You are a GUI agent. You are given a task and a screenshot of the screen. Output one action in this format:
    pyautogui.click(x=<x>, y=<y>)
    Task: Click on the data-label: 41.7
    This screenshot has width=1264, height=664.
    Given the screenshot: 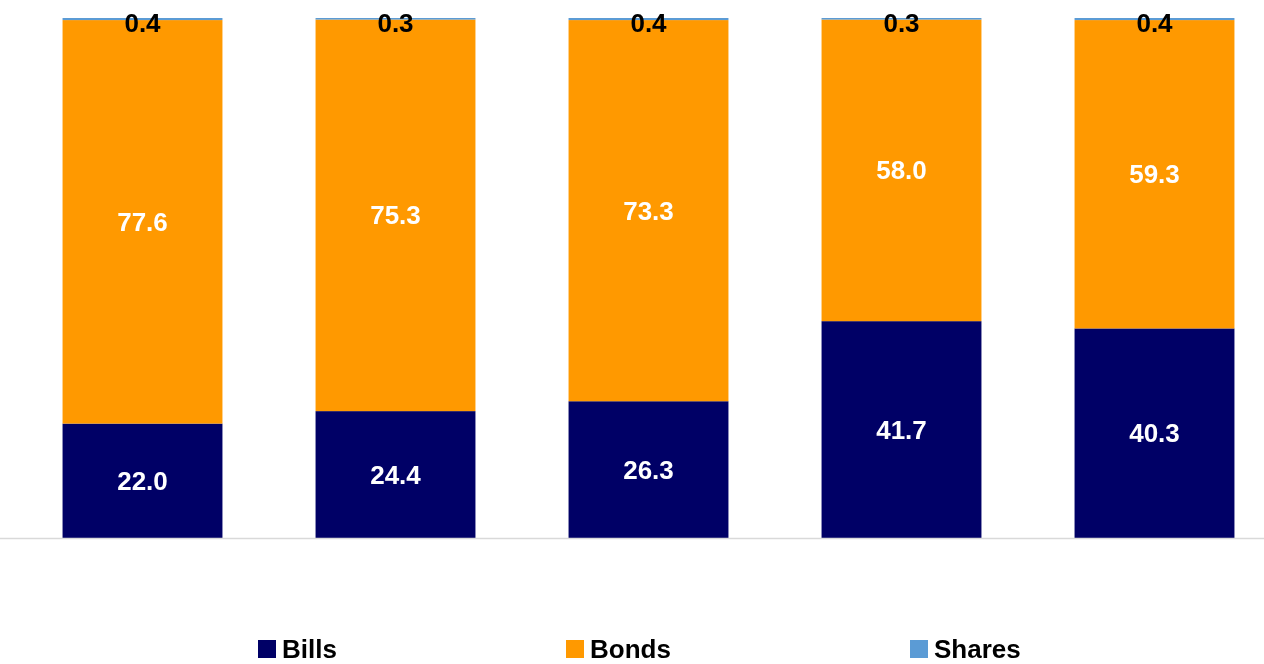 What is the action you would take?
    pyautogui.click(x=901, y=429)
    